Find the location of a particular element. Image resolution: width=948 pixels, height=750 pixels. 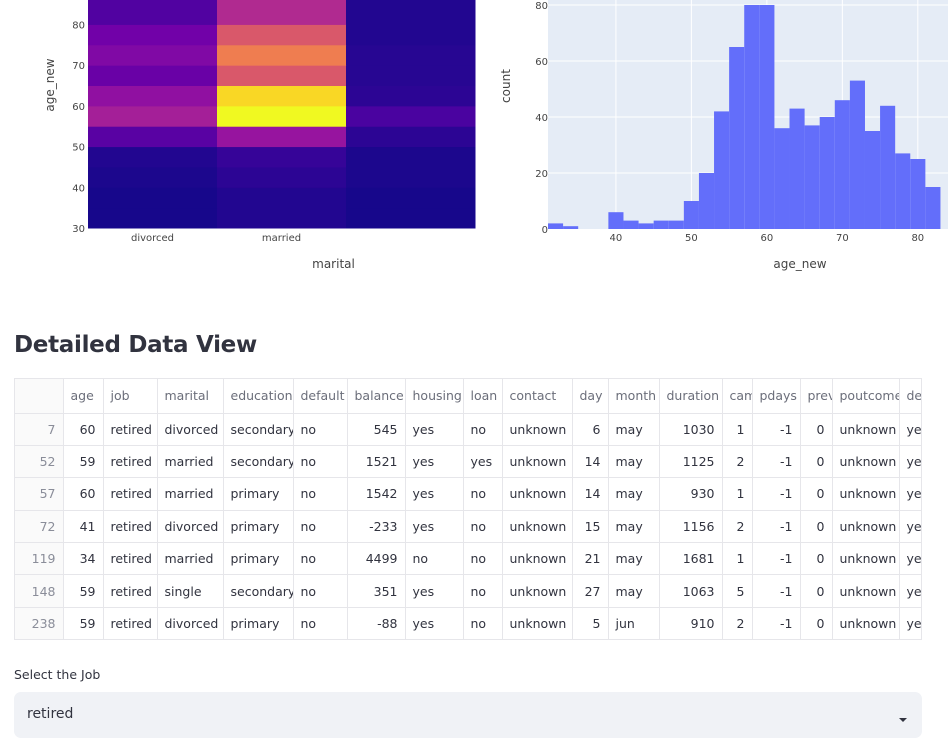

table-cell: 1681 is located at coordinates (691, 559).